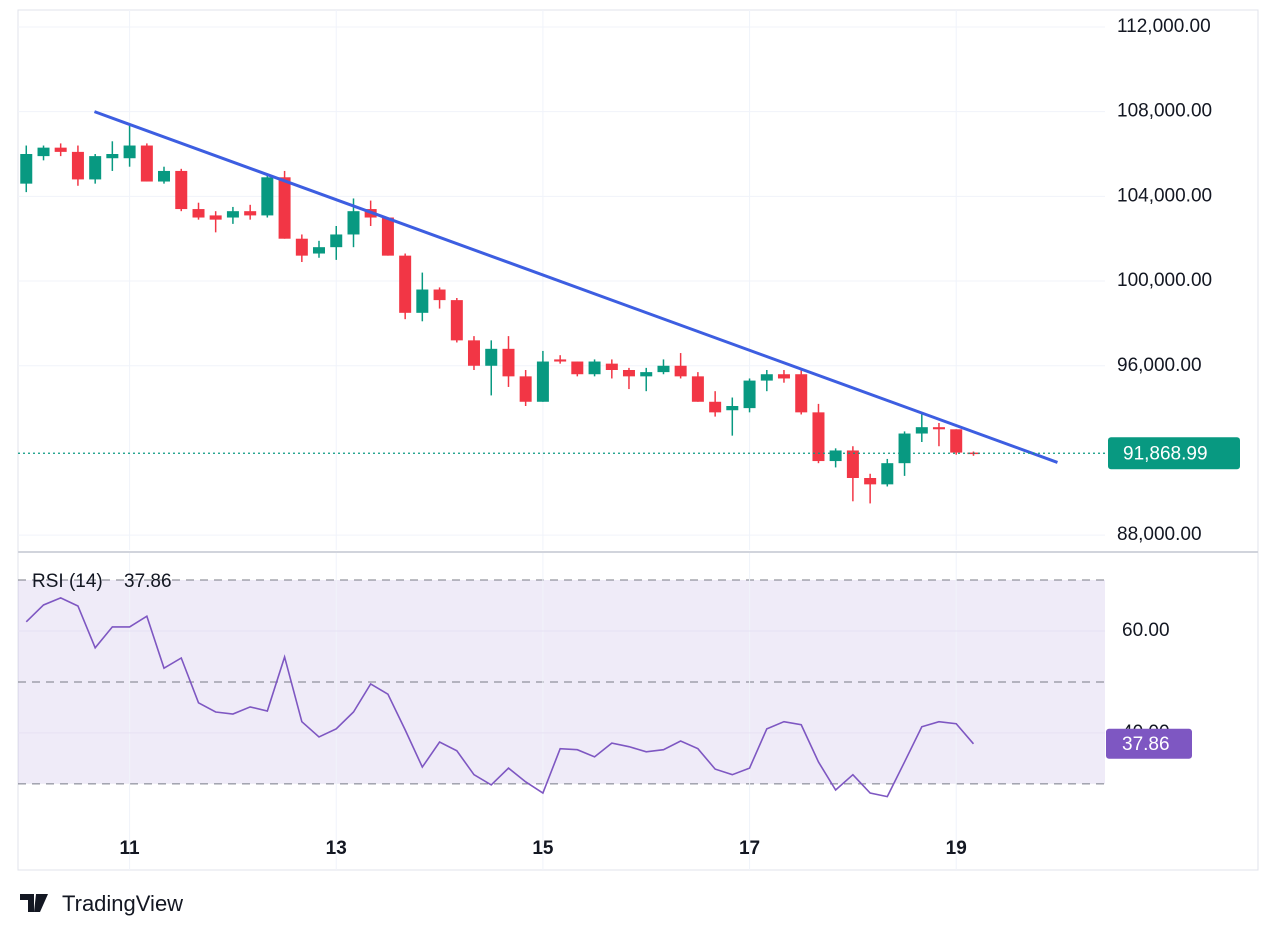 The image size is (1280, 940). I want to click on logo, so click(34, 903).